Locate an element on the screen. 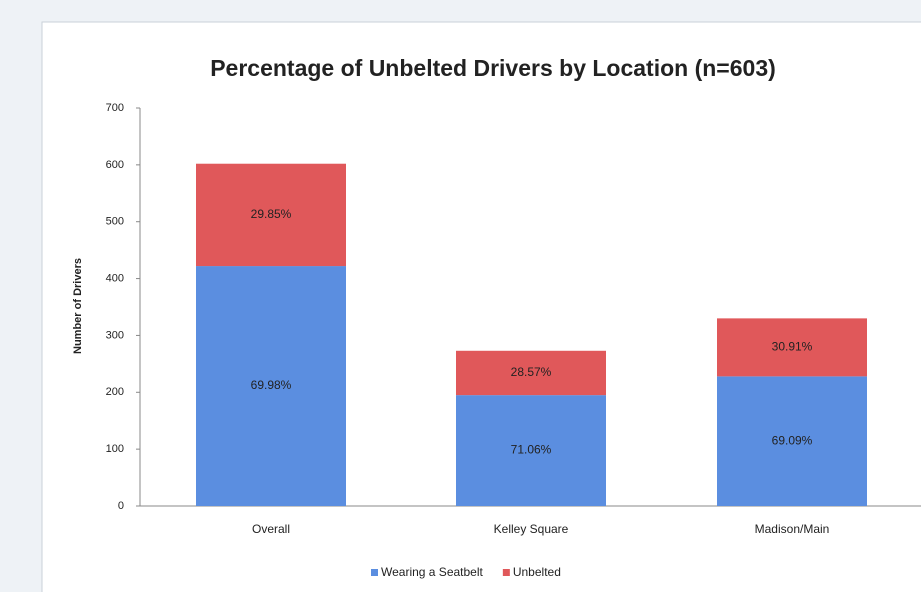  y-tick-label: 100 is located at coordinates (115, 449).